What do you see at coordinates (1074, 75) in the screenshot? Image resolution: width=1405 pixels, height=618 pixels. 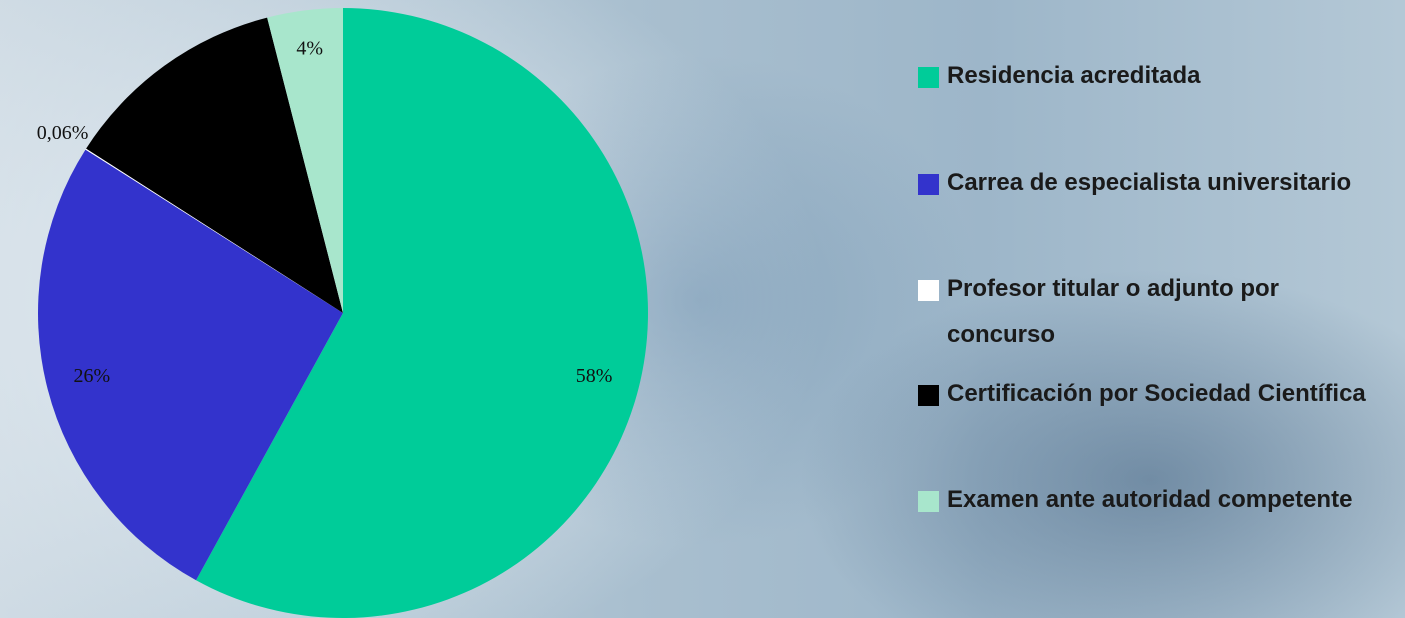 I see `legend-label: Residencia acreditada` at bounding box center [1074, 75].